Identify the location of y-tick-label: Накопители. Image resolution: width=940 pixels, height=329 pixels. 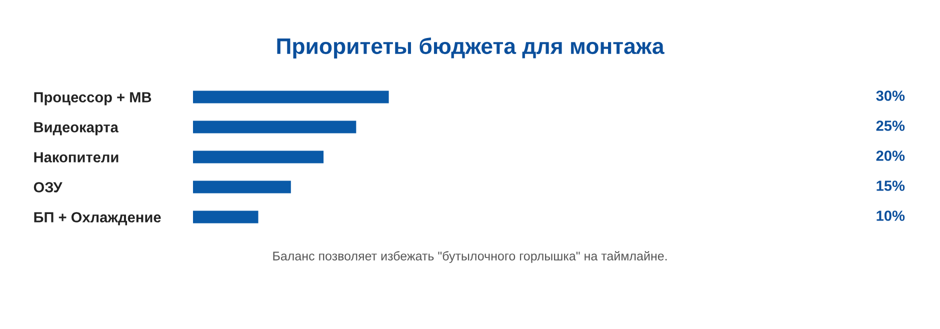
(76, 157).